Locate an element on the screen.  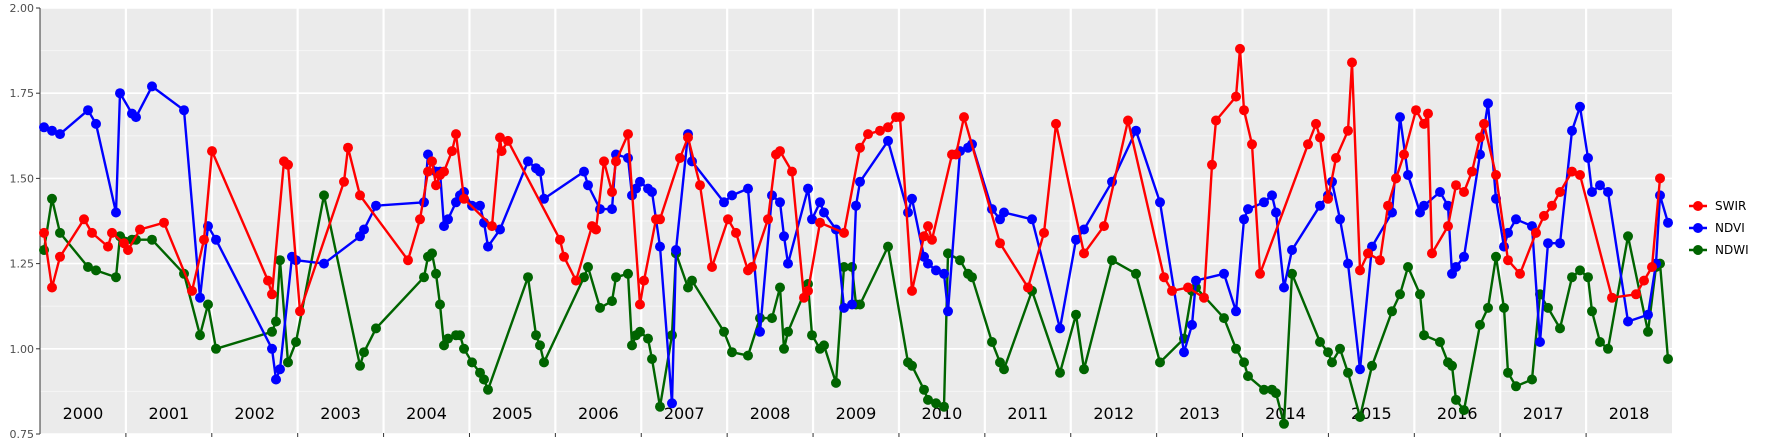
legend-label: NDVI is located at coordinates (1730, 228).